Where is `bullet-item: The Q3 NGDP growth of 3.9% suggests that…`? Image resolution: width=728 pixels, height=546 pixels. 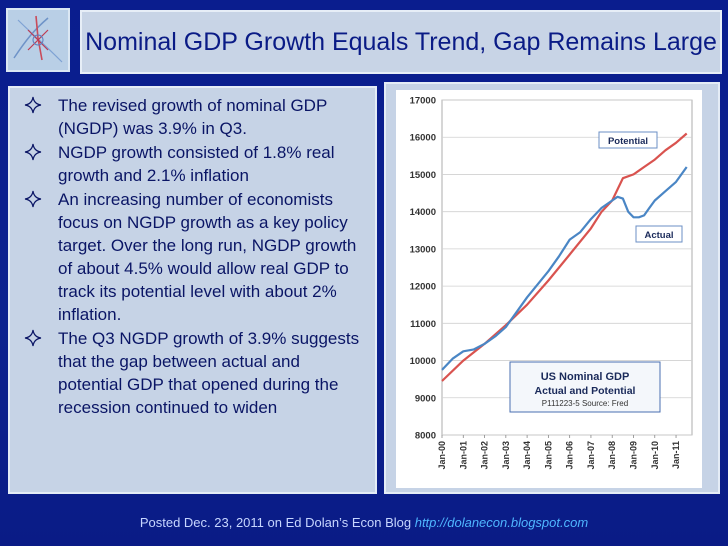 bullet-item: The Q3 NGDP growth of 3.9% suggests that… is located at coordinates (193, 373).